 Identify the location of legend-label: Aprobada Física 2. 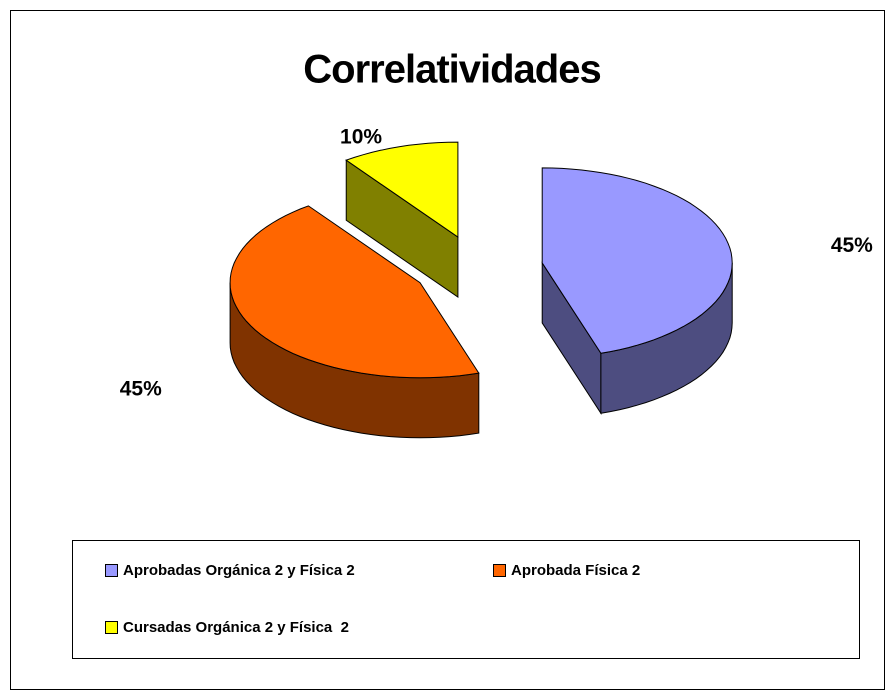
(575, 570).